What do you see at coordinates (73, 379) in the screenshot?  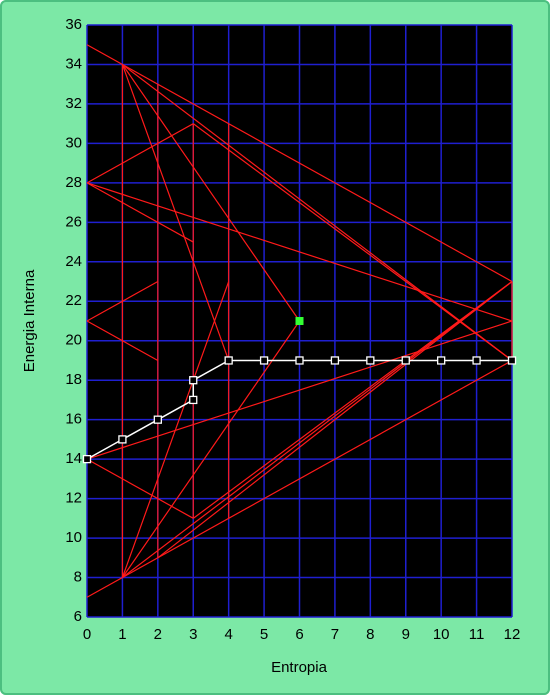 I see `y-tick-label: 18` at bounding box center [73, 379].